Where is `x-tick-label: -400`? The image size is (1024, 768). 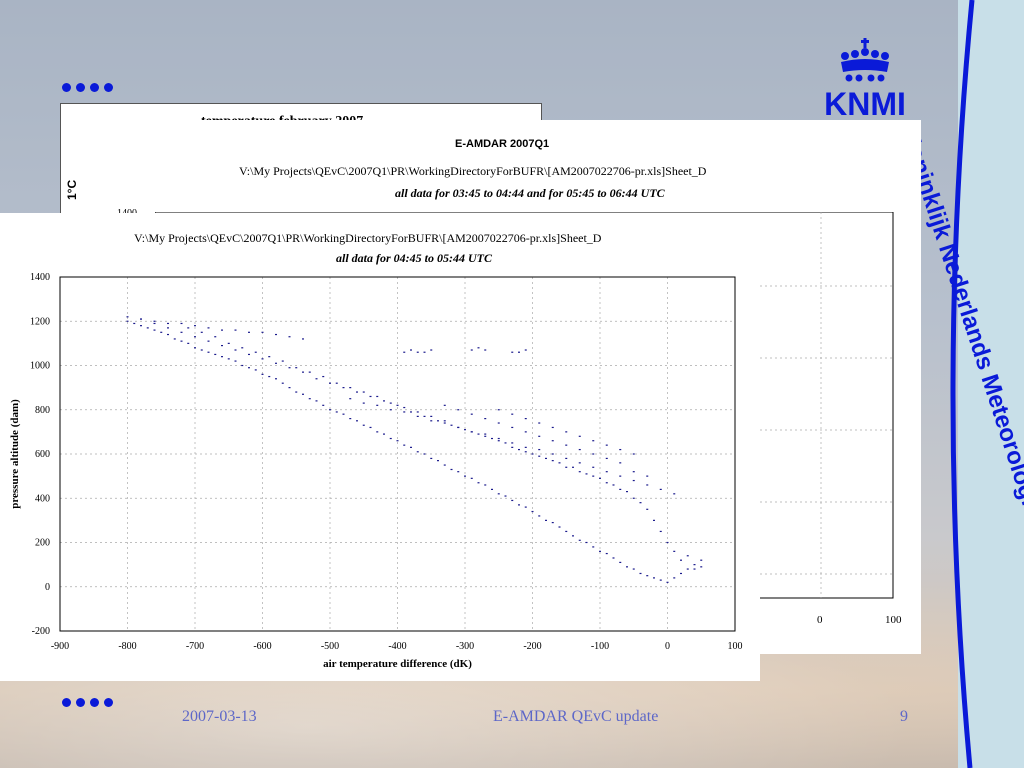
x-tick-label: -400 is located at coordinates (397, 646).